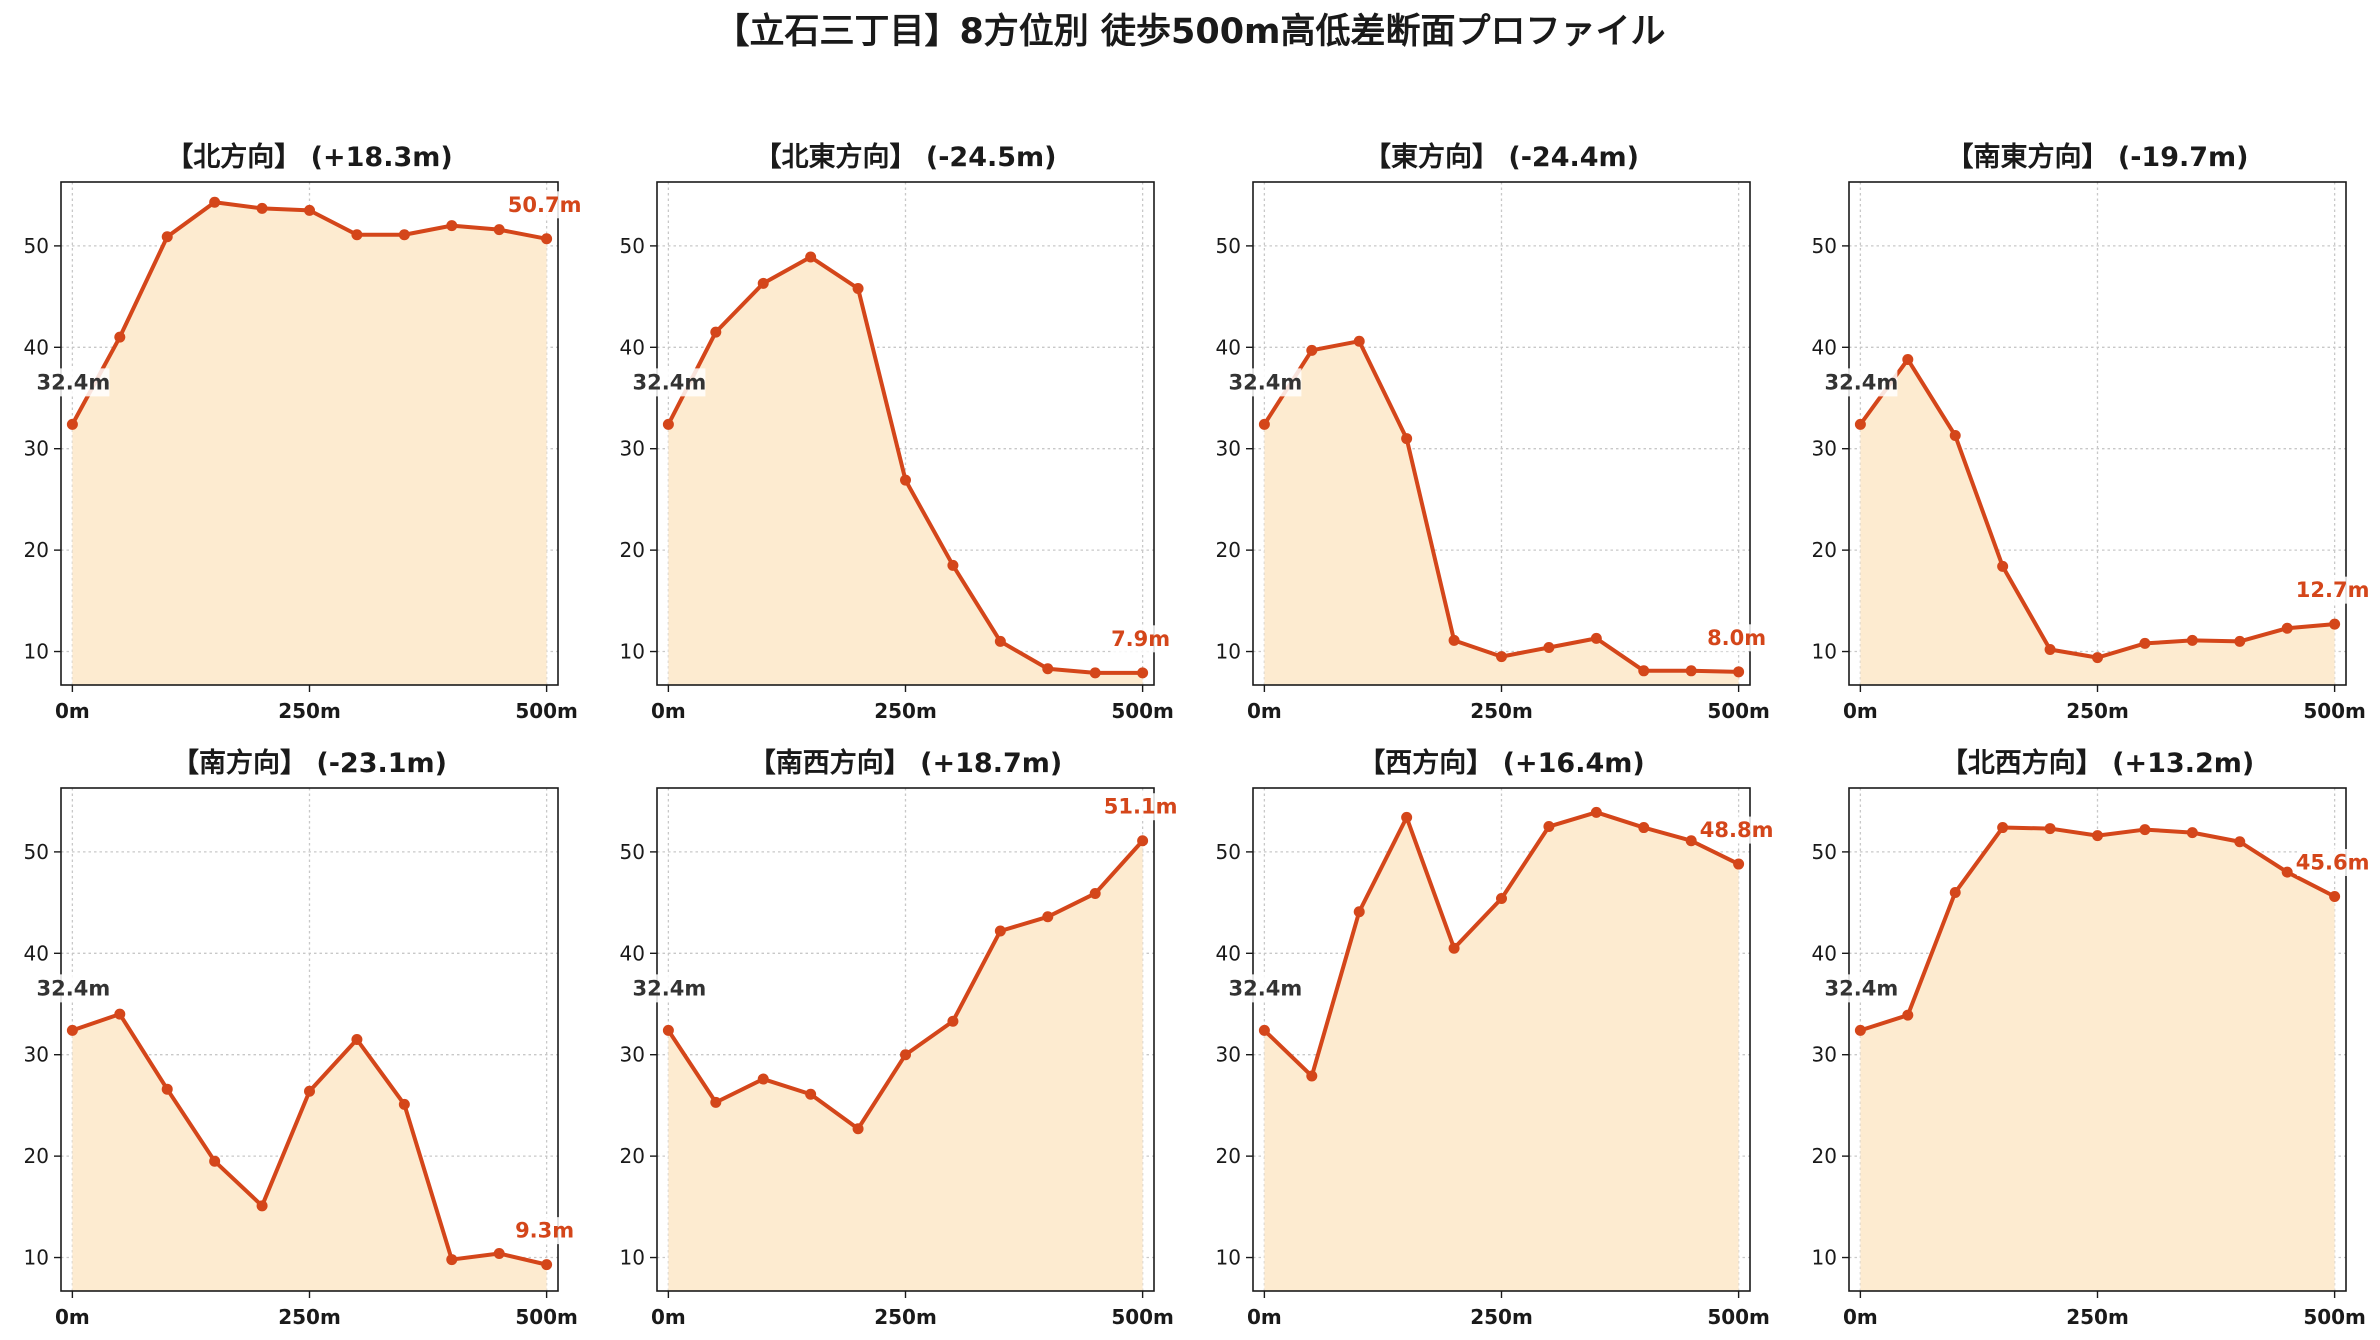 This screenshot has height=1340, width=2380. I want to click on subplot-title: 【西方向】 (+16.4m), so click(1501, 763).